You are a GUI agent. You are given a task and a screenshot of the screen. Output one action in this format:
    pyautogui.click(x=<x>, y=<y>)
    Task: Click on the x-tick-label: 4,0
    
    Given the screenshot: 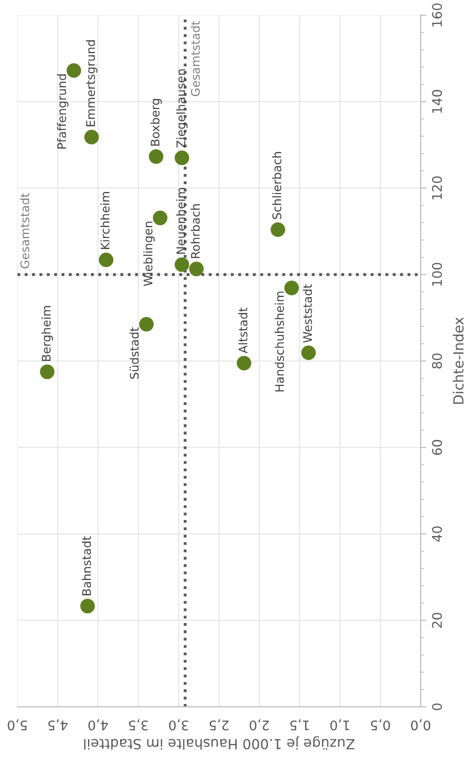 What is the action you would take?
    pyautogui.click(x=98, y=724)
    